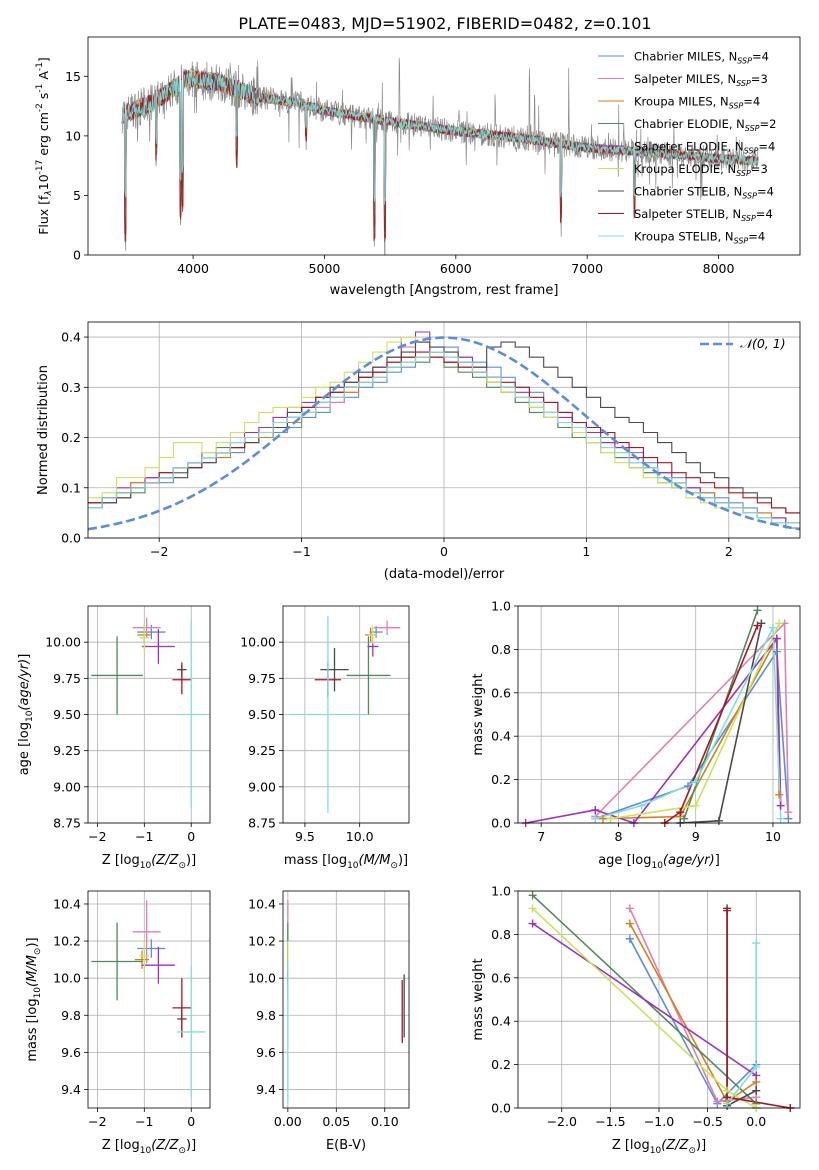 The image size is (819, 1170). Describe the element at coordinates (262, 823) in the screenshot. I see `y-tick-label: 8.75` at that location.